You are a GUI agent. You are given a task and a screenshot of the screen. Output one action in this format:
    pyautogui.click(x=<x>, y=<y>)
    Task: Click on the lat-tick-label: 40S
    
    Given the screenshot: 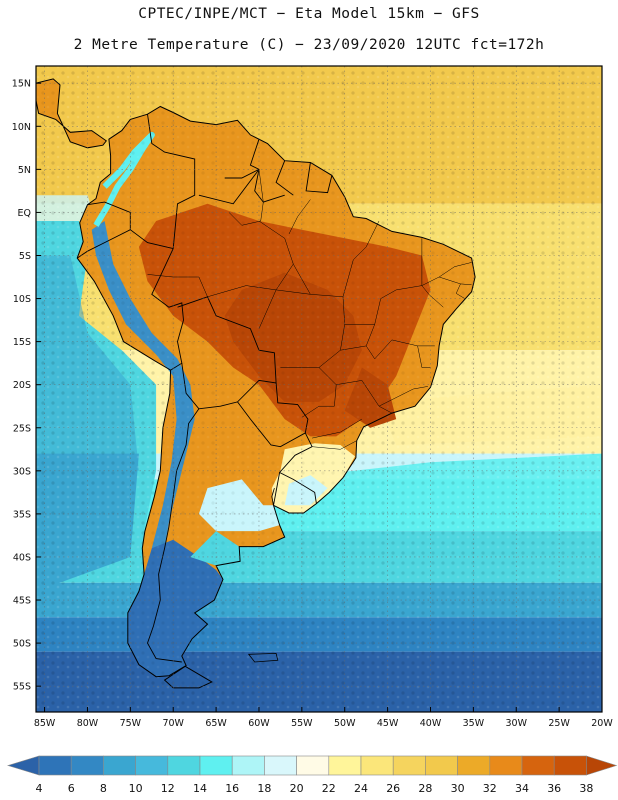 What is the action you would take?
    pyautogui.click(x=22, y=557)
    